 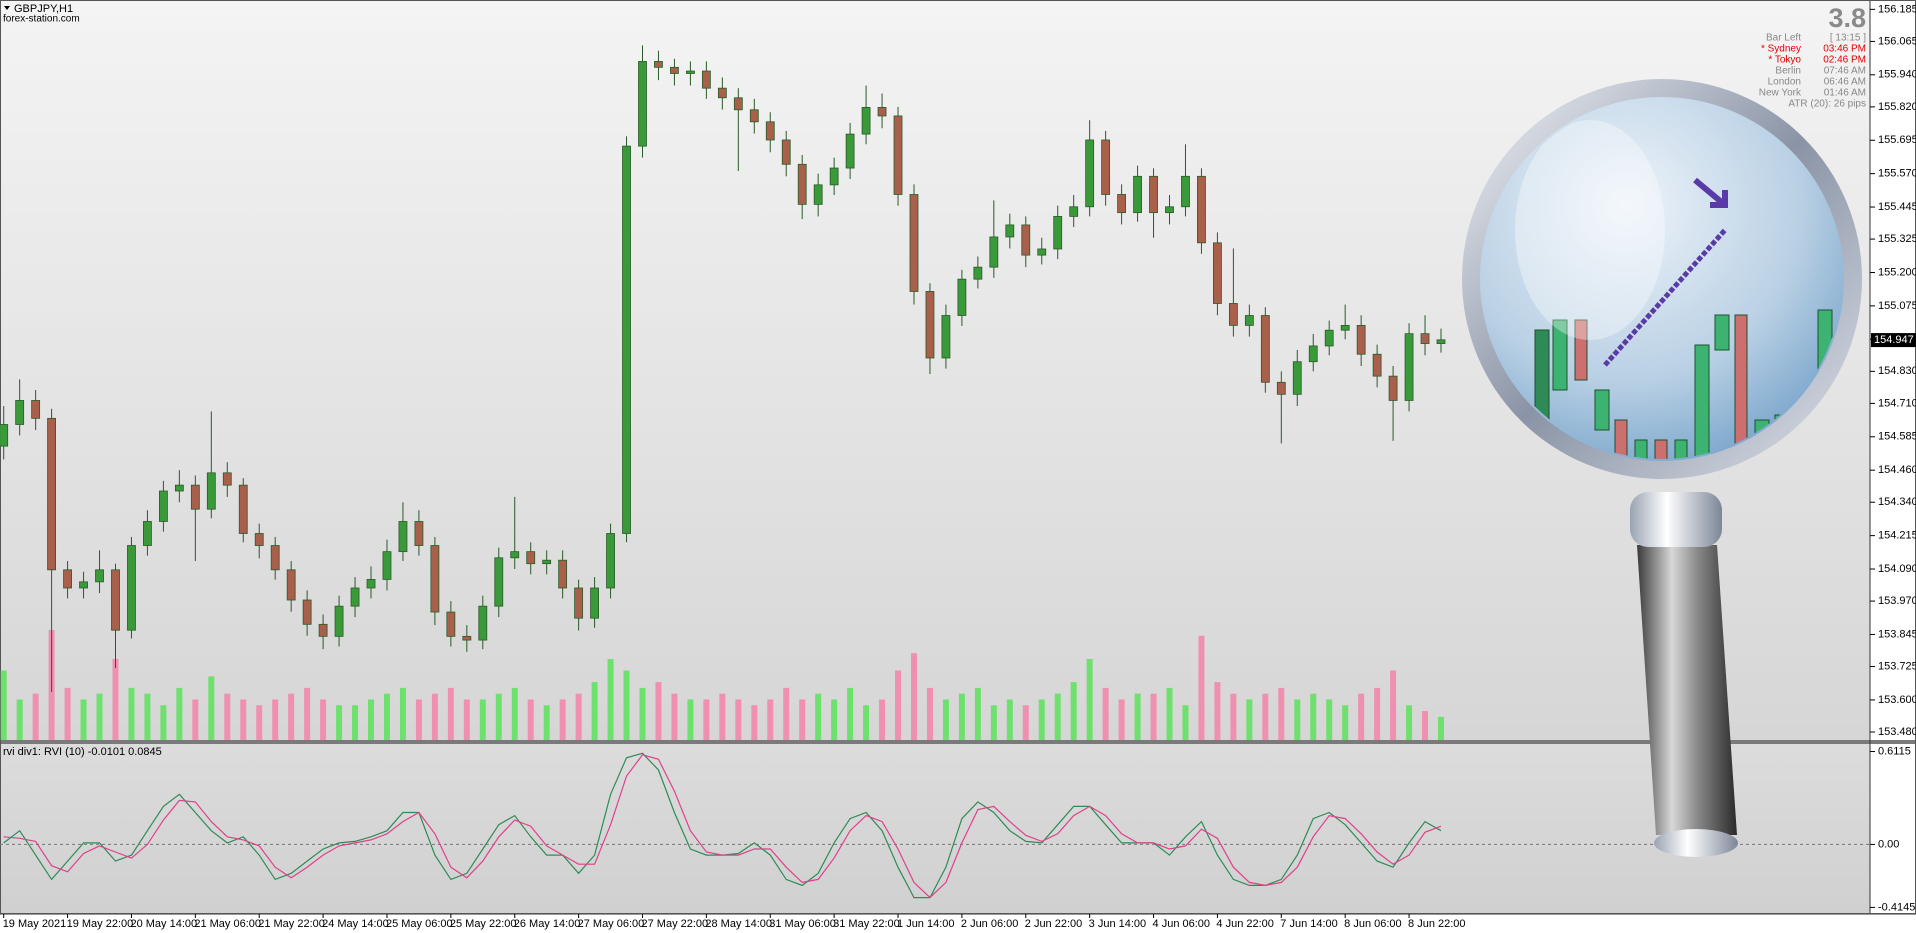 I want to click on x-tick-label: 25 May 06:00, so click(x=419, y=924).